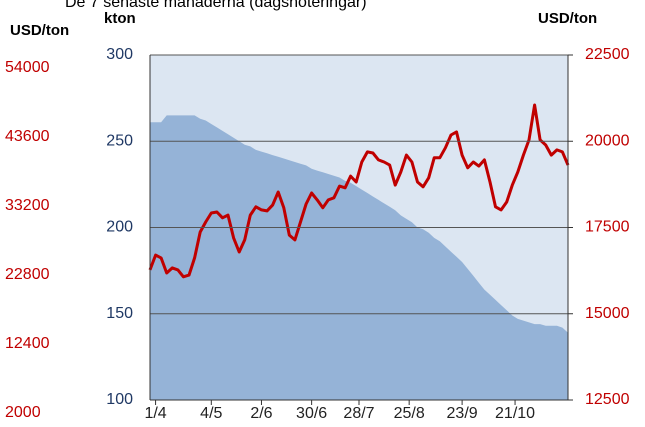 This screenshot has width=645, height=427. What do you see at coordinates (409, 413) in the screenshot?
I see `x-tick-label: 25/8` at bounding box center [409, 413].